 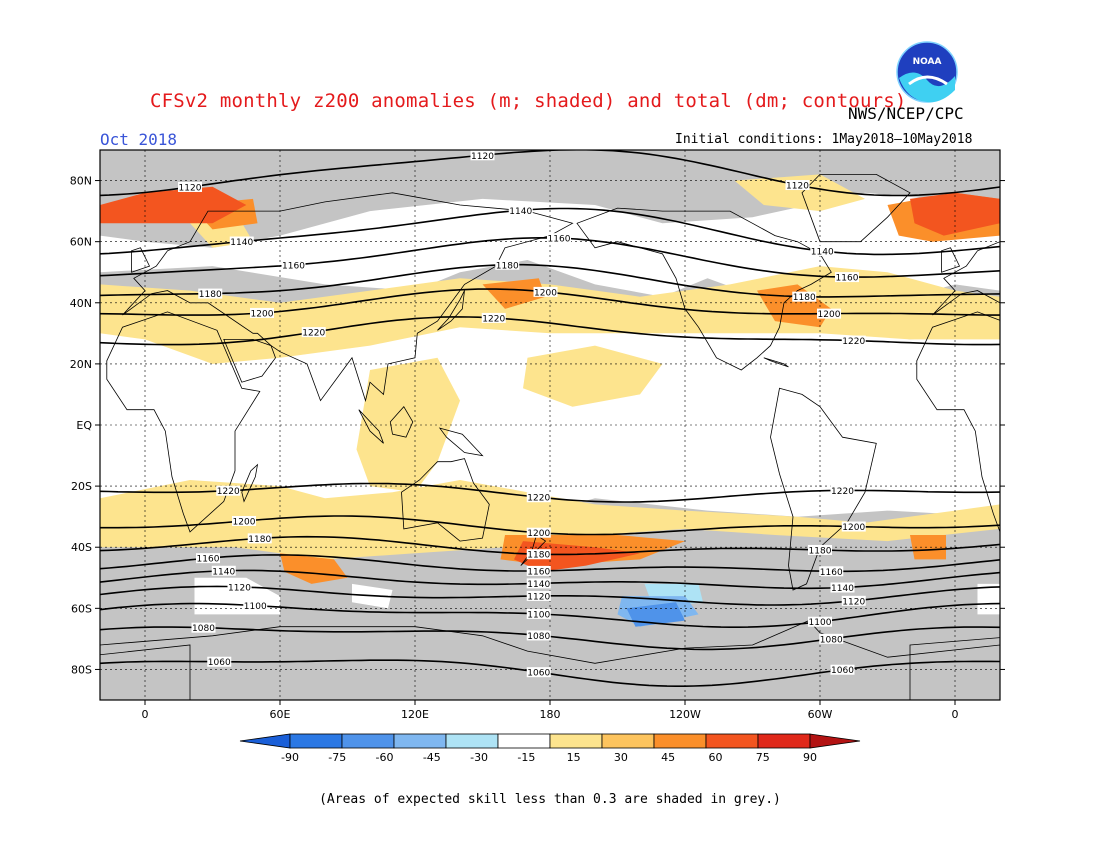 I want to click on contour-label: 1200, so click(x=853, y=528).